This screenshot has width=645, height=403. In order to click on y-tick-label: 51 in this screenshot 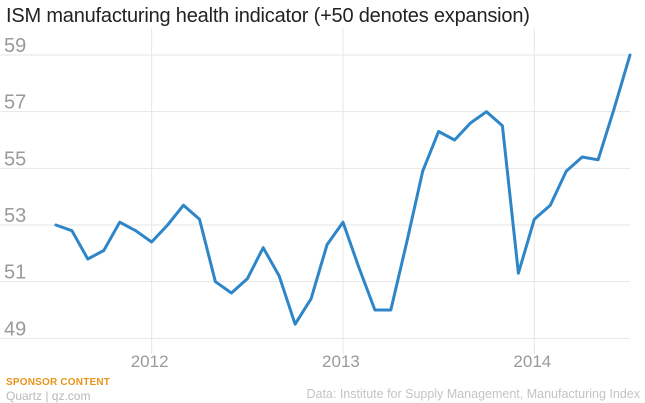, I will do `click(15, 273)`.